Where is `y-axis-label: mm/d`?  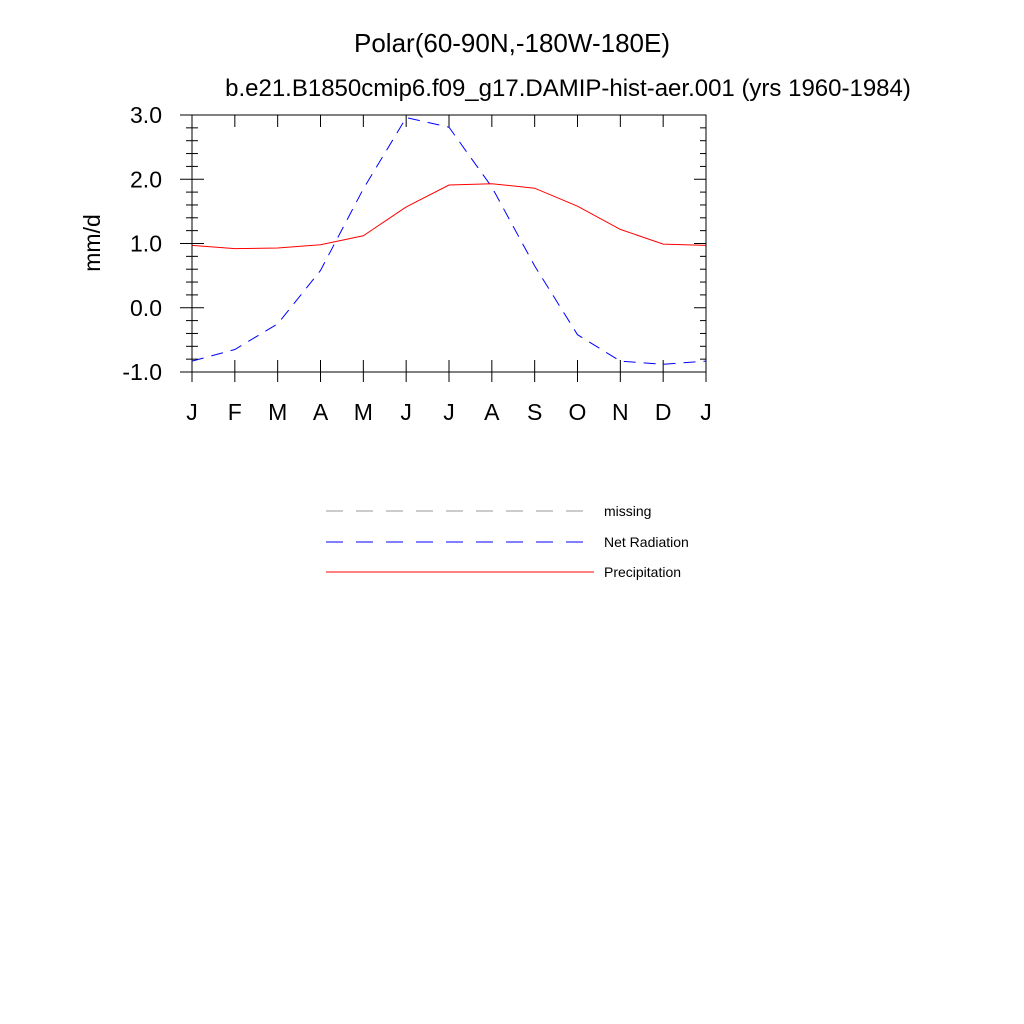 y-axis-label: mm/d is located at coordinates (92, 243).